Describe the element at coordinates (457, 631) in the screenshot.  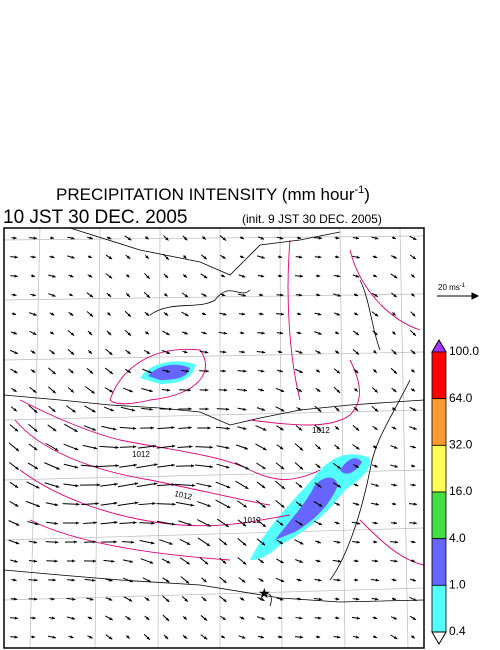
I see `colorbar-label: 0.4` at that location.